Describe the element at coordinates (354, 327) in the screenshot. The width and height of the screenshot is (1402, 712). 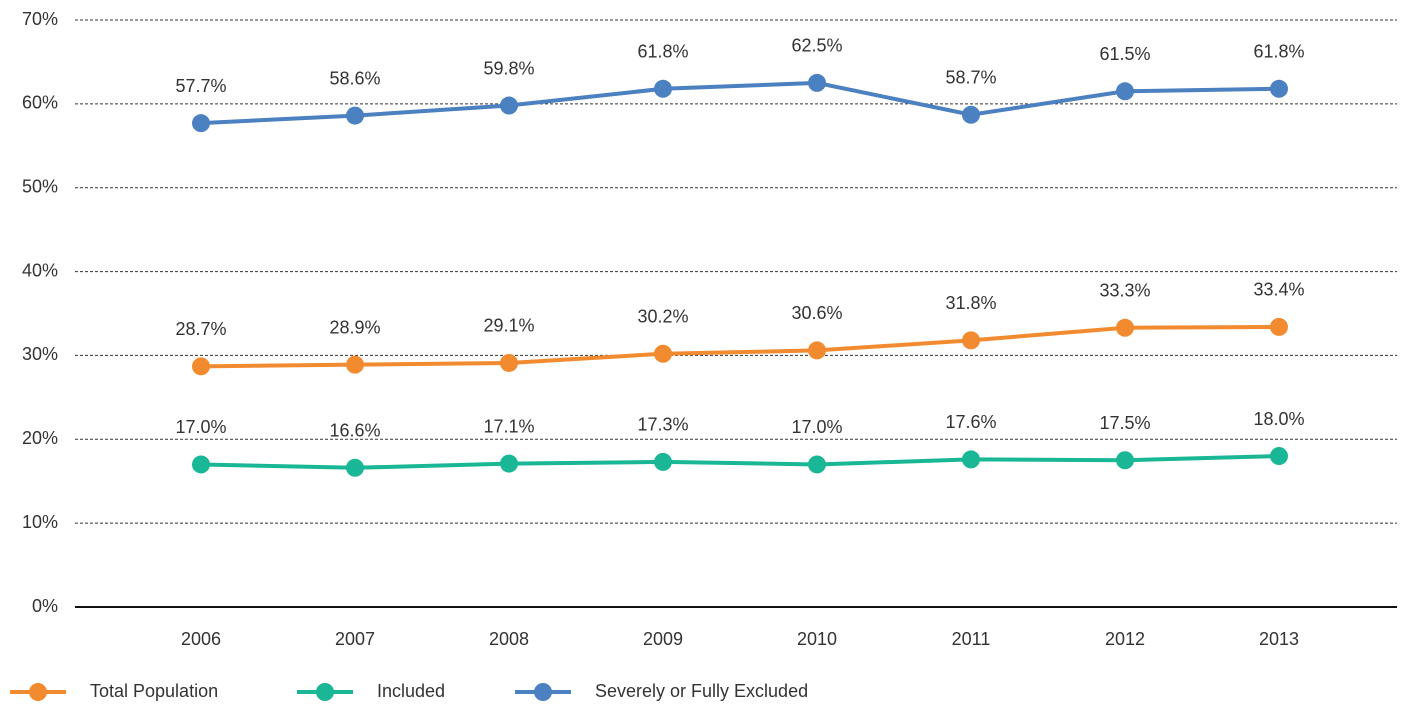
I see `data-label: 28.9%` at that location.